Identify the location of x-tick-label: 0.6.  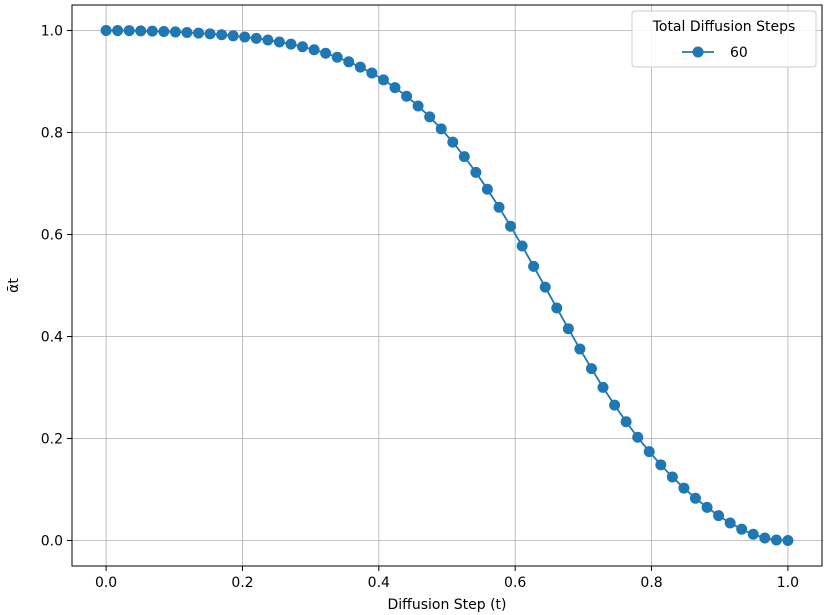
(515, 583).